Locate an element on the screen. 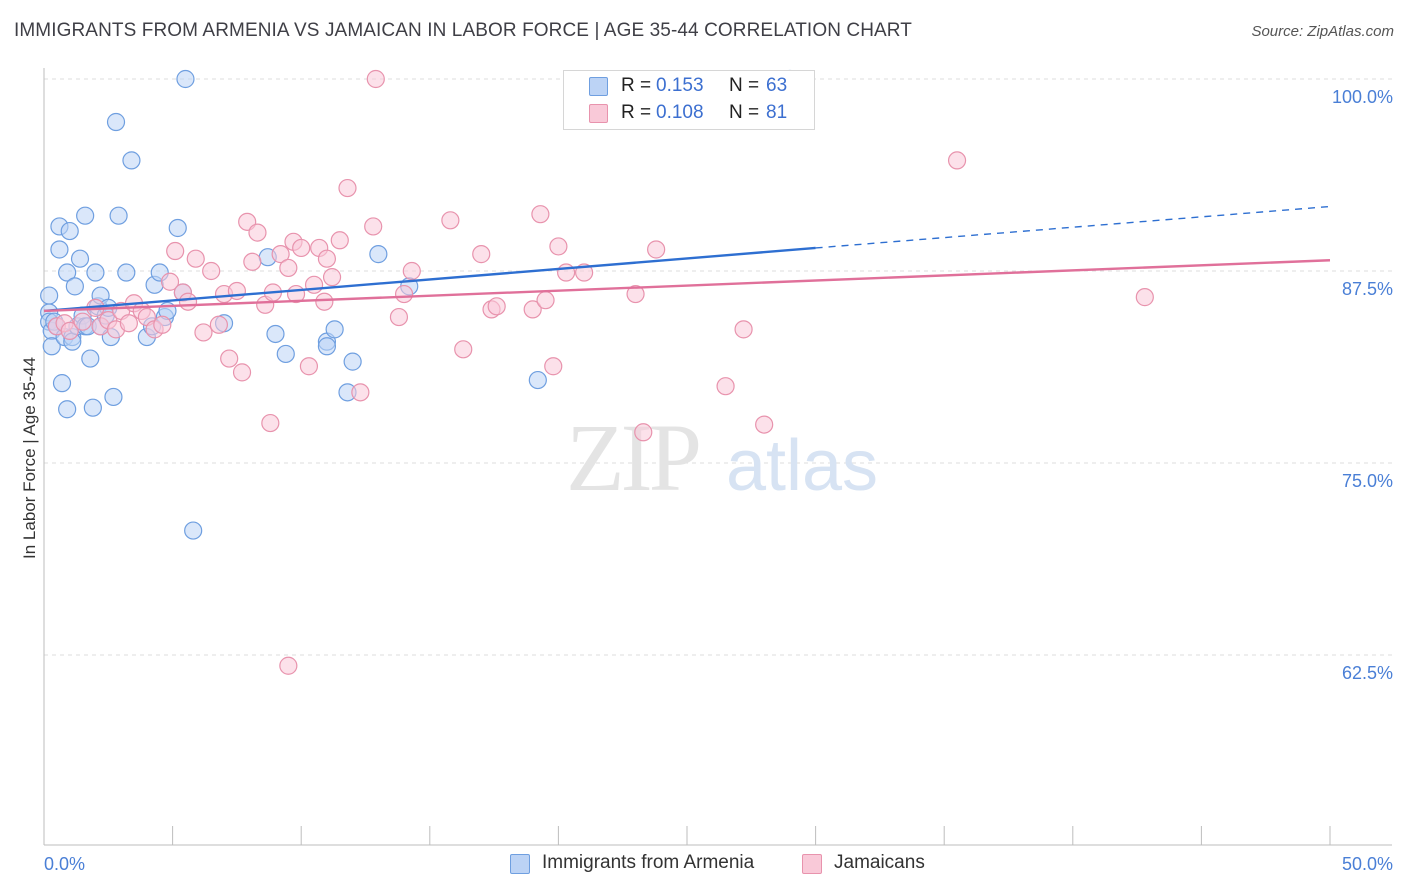 The width and height of the screenshot is (1406, 892). y-tick-label: 62.5% is located at coordinates (1367, 673).